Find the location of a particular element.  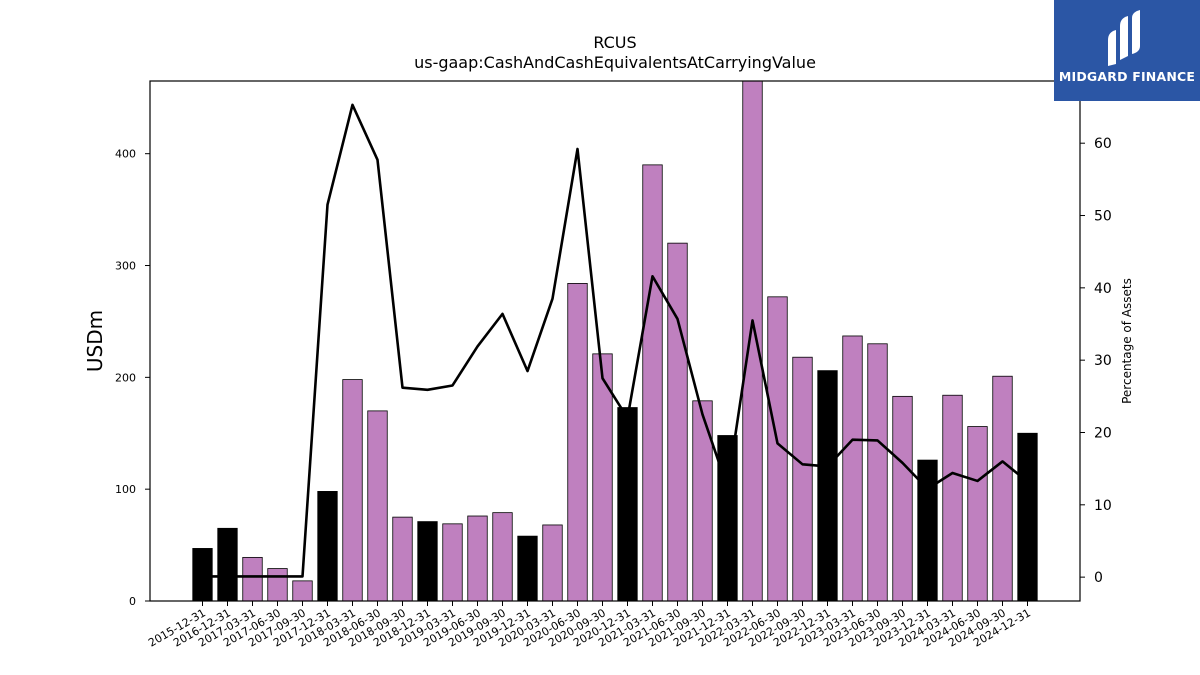

y2-tick-label: 40 is located at coordinates (1103, 289).